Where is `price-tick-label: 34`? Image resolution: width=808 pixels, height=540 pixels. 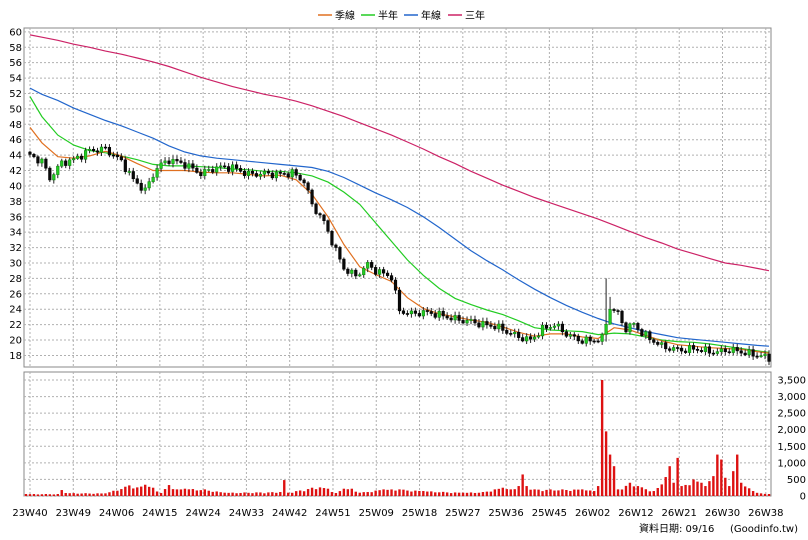 price-tick-label: 34 is located at coordinates (15, 233).